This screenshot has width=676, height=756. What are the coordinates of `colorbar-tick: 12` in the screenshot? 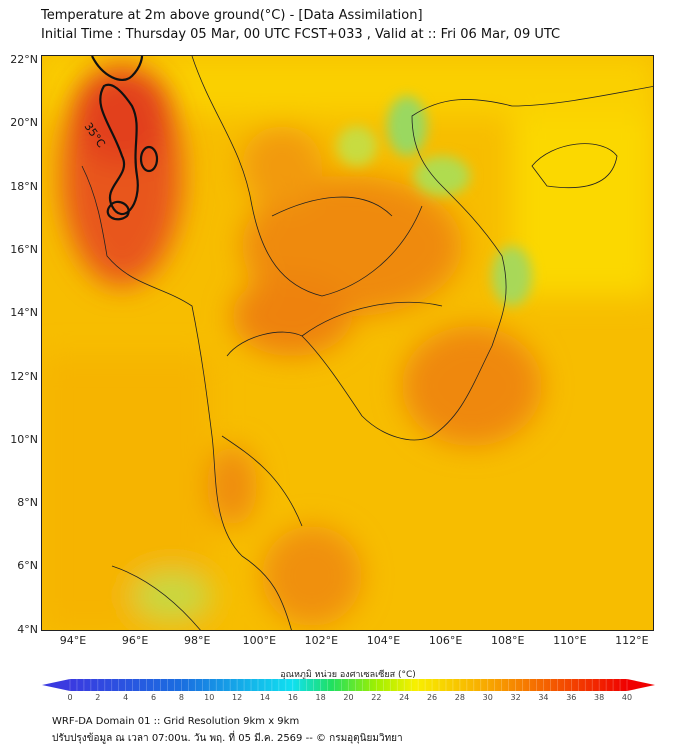 It's located at (237, 697).